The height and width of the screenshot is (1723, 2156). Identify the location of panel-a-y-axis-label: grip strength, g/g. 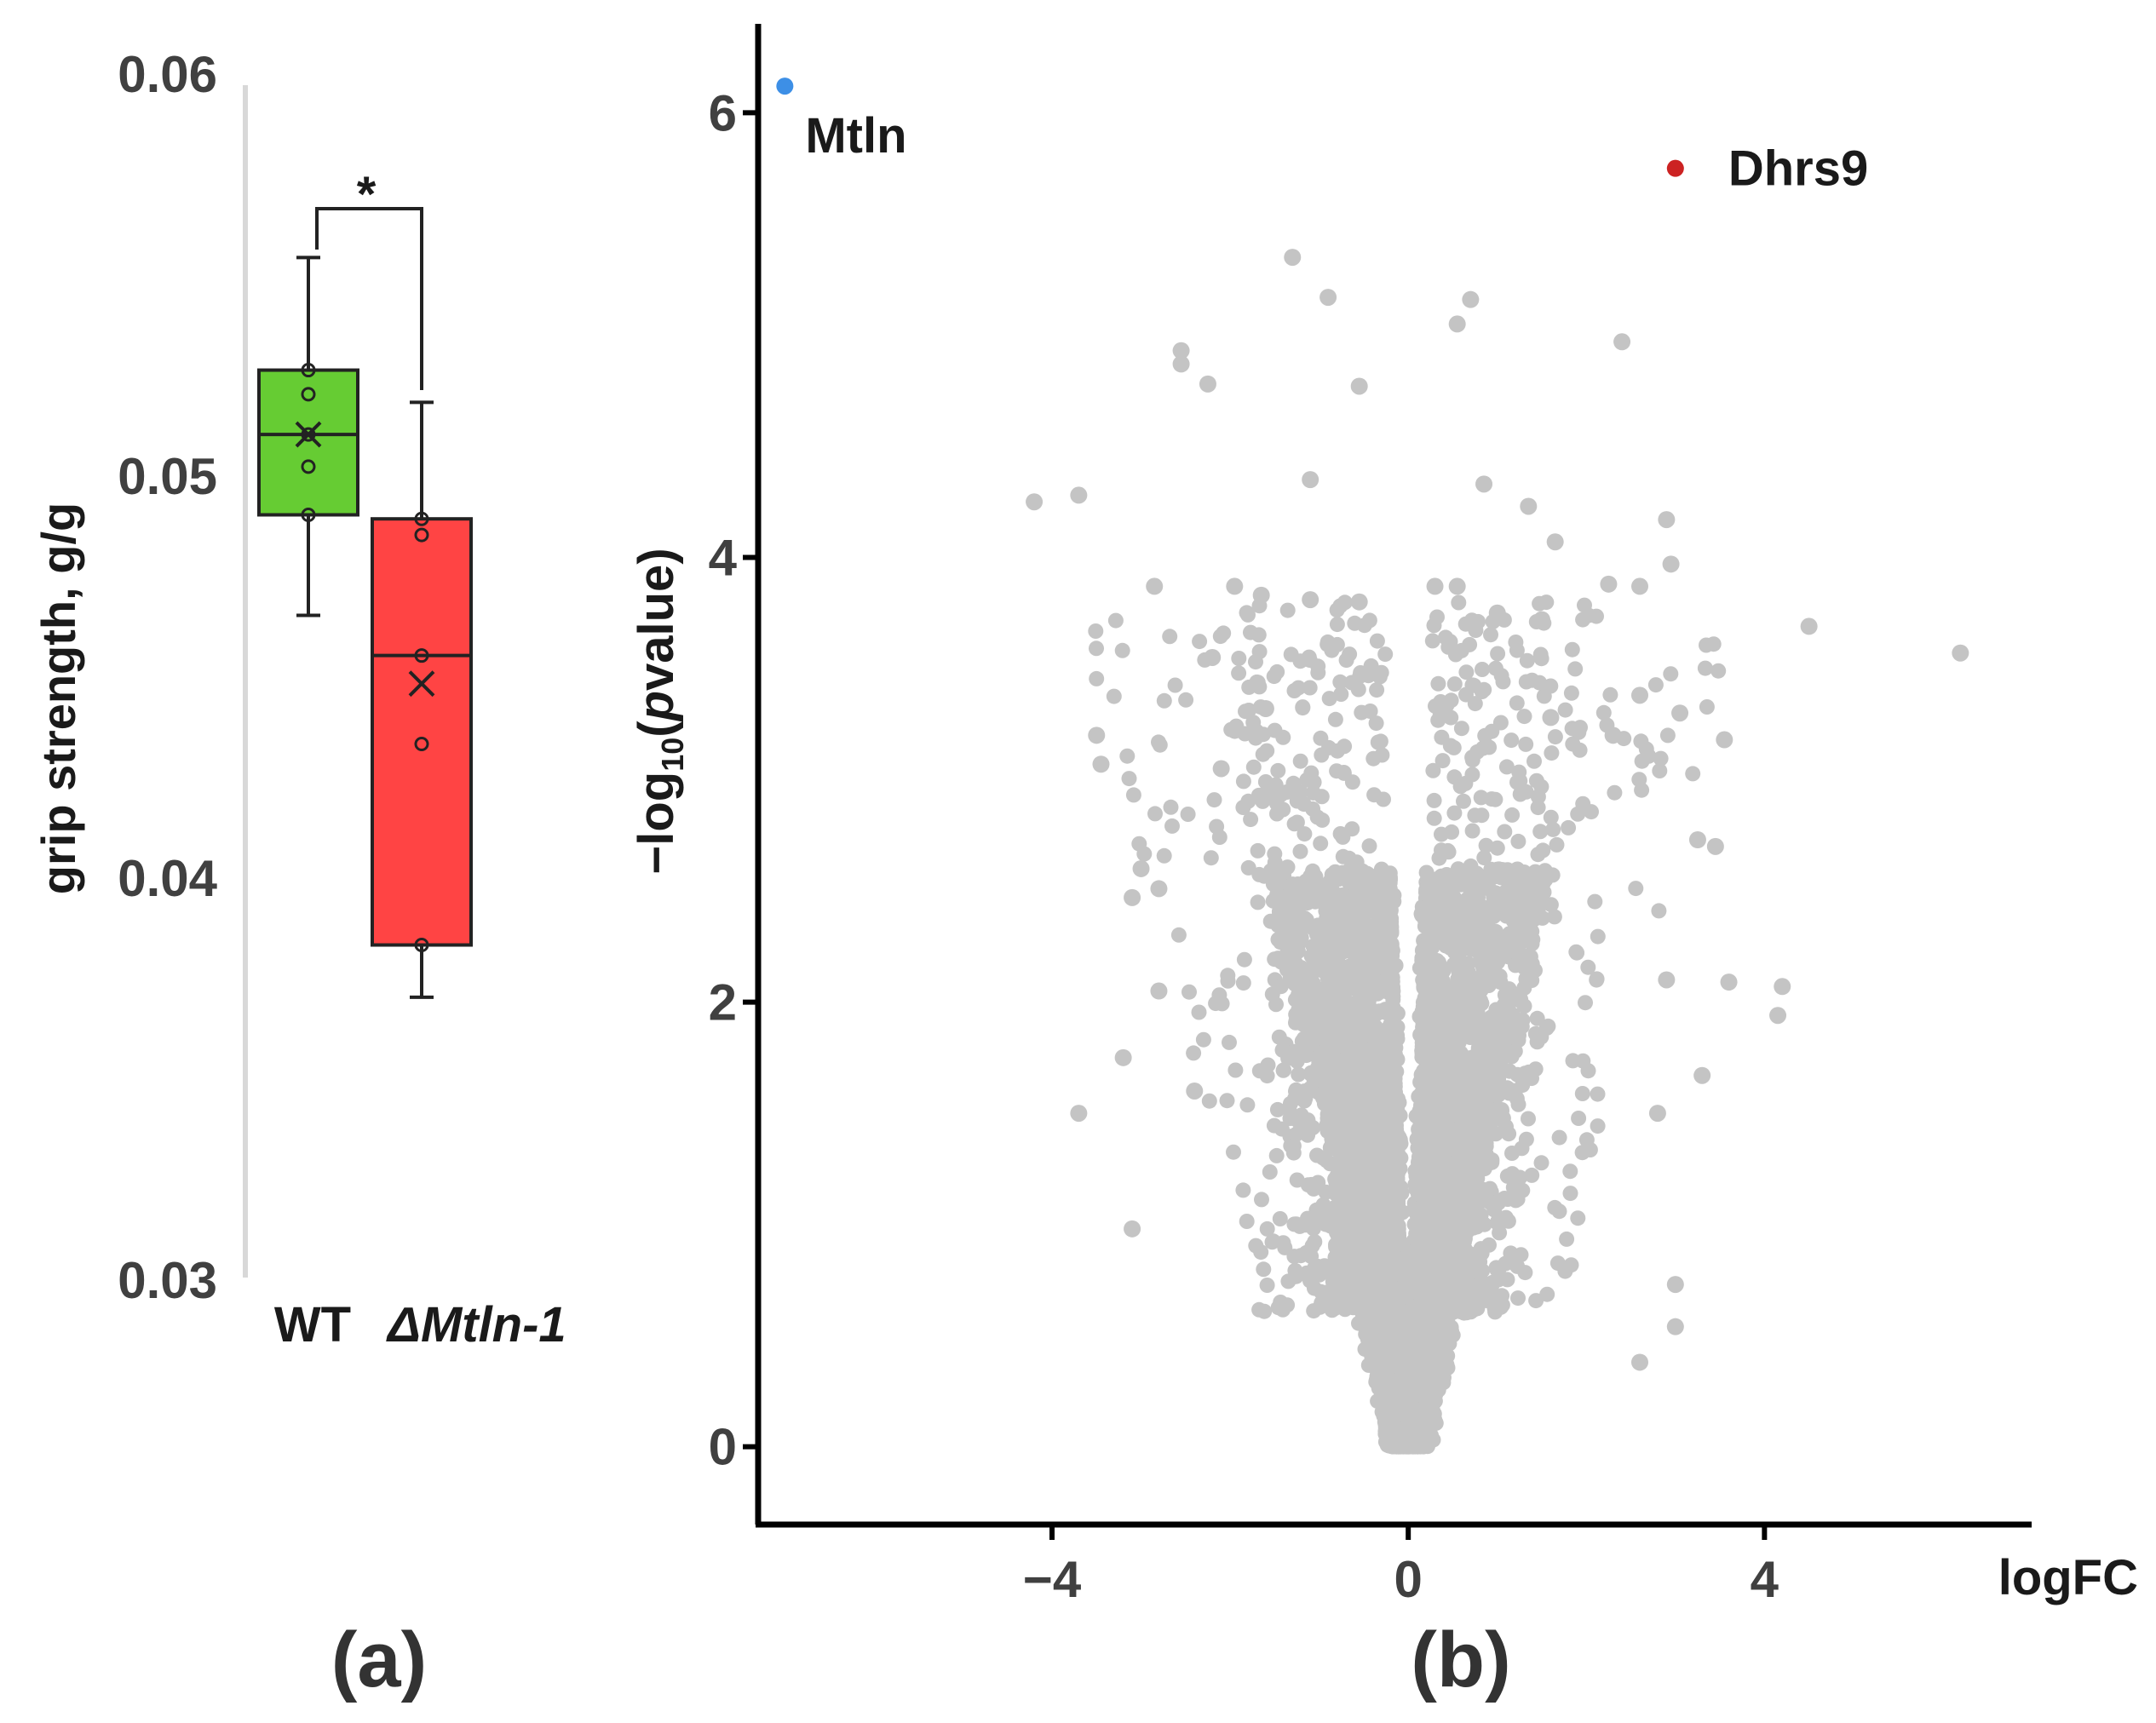
(58, 698).